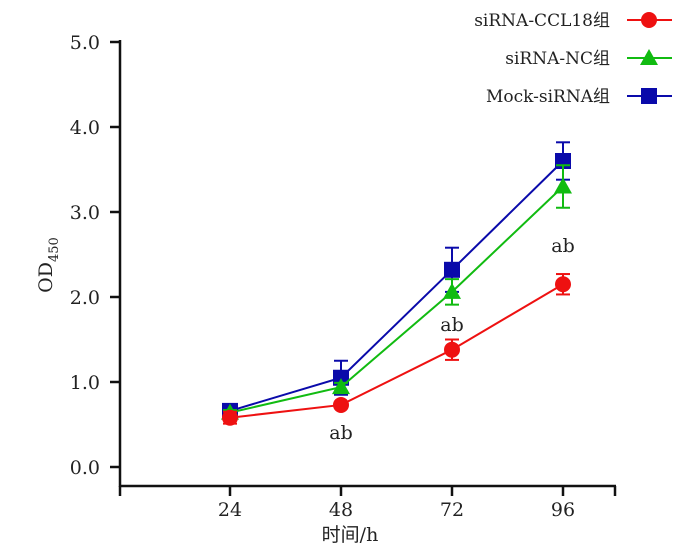 The height and width of the screenshot is (549, 695). Describe the element at coordinates (542, 21) in the screenshot. I see `legend-label: siRNA-CCL18组` at that location.